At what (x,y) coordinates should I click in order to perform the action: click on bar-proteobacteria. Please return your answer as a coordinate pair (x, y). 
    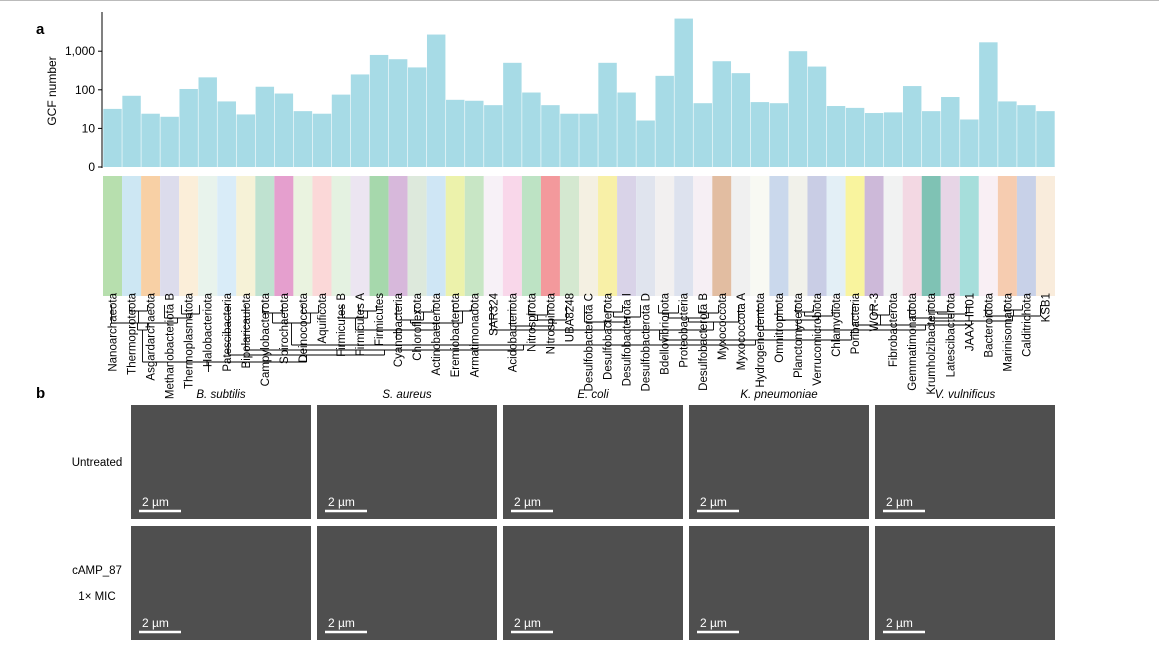
    Looking at the image, I should click on (683, 92).